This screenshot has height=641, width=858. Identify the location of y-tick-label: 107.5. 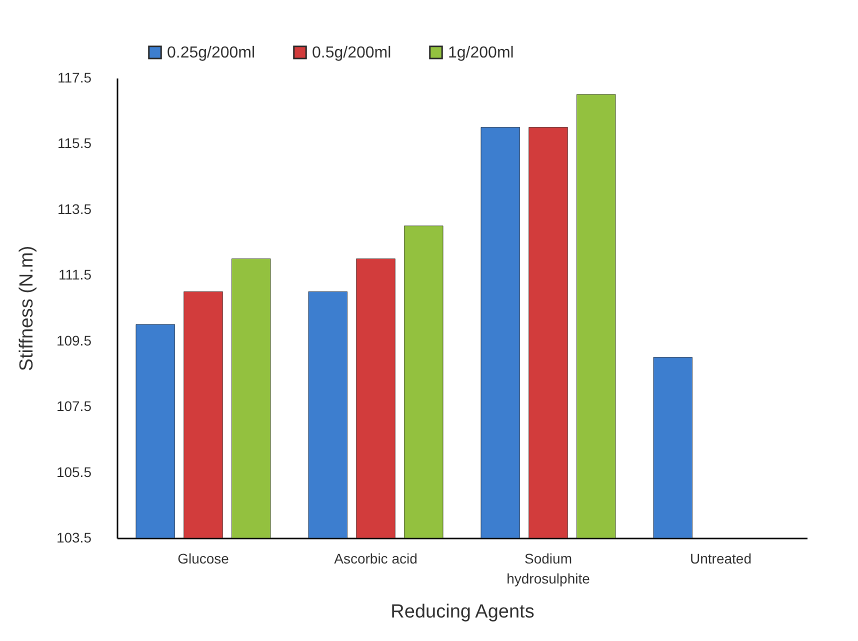
(74, 406).